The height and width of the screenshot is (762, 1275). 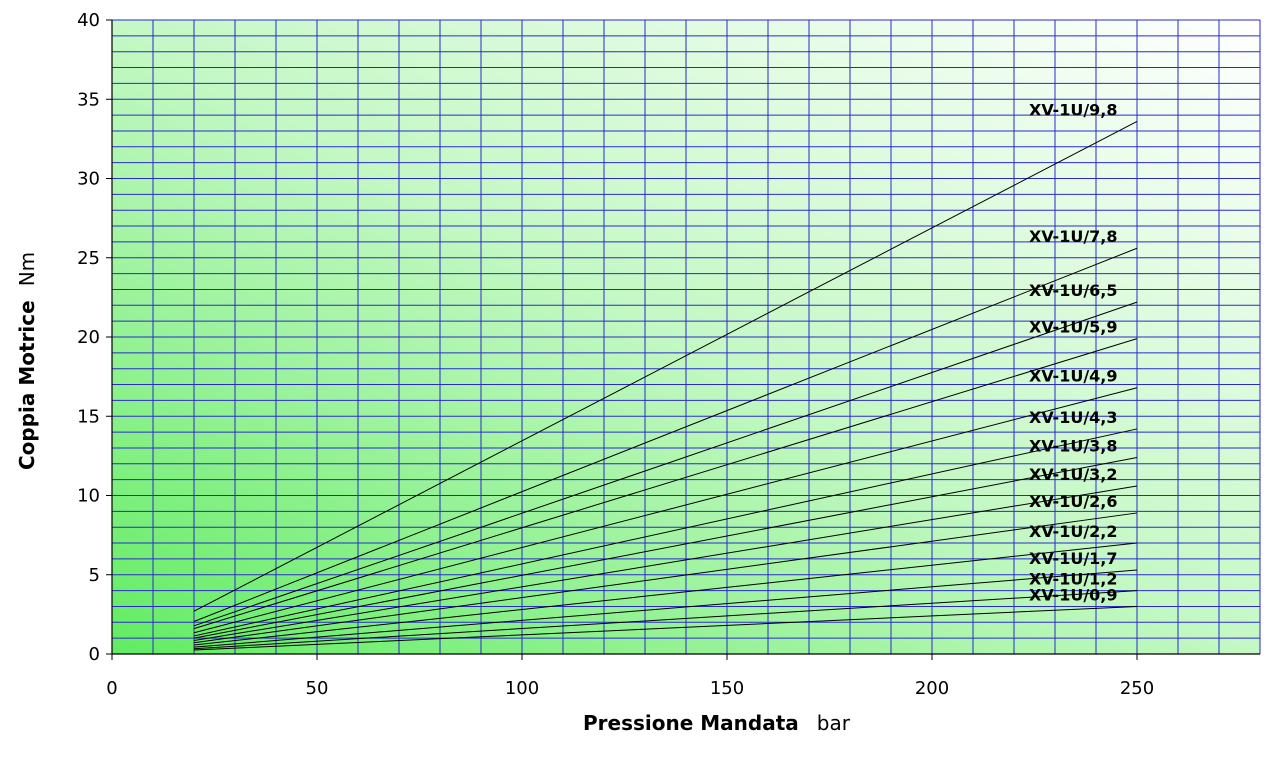 I want to click on series-label: XV-1U/7,8, so click(x=1073, y=236).